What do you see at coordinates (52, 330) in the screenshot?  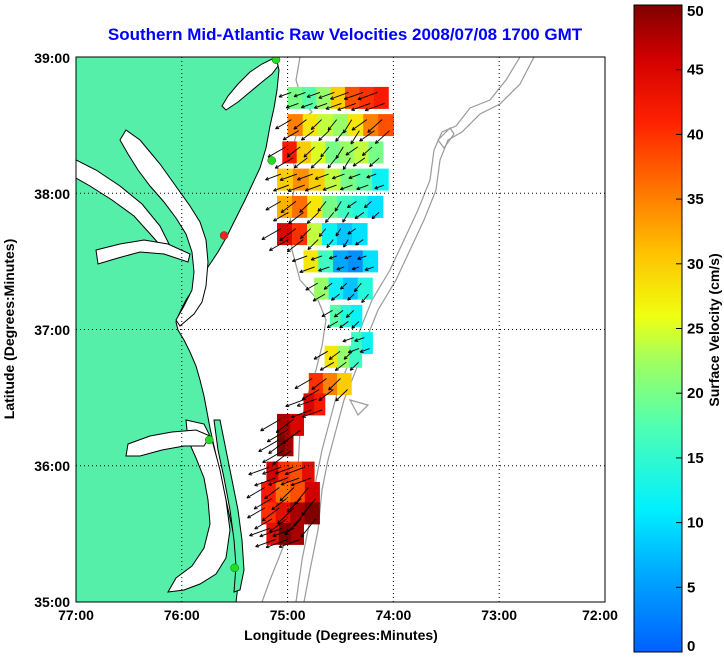 I see `y-tick-label: 37:00` at bounding box center [52, 330].